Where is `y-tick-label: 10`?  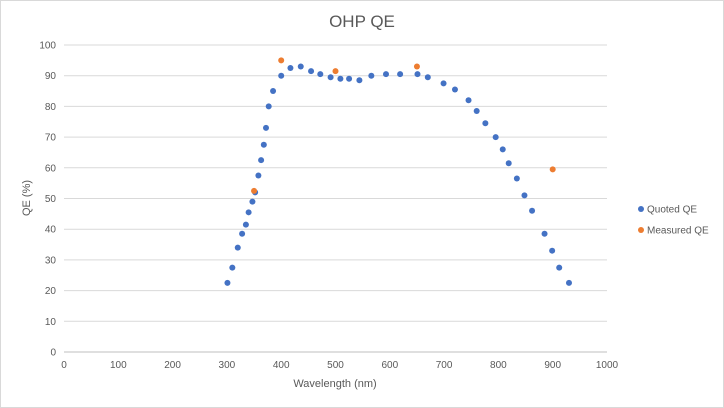 y-tick-label: 10 is located at coordinates (51, 322).